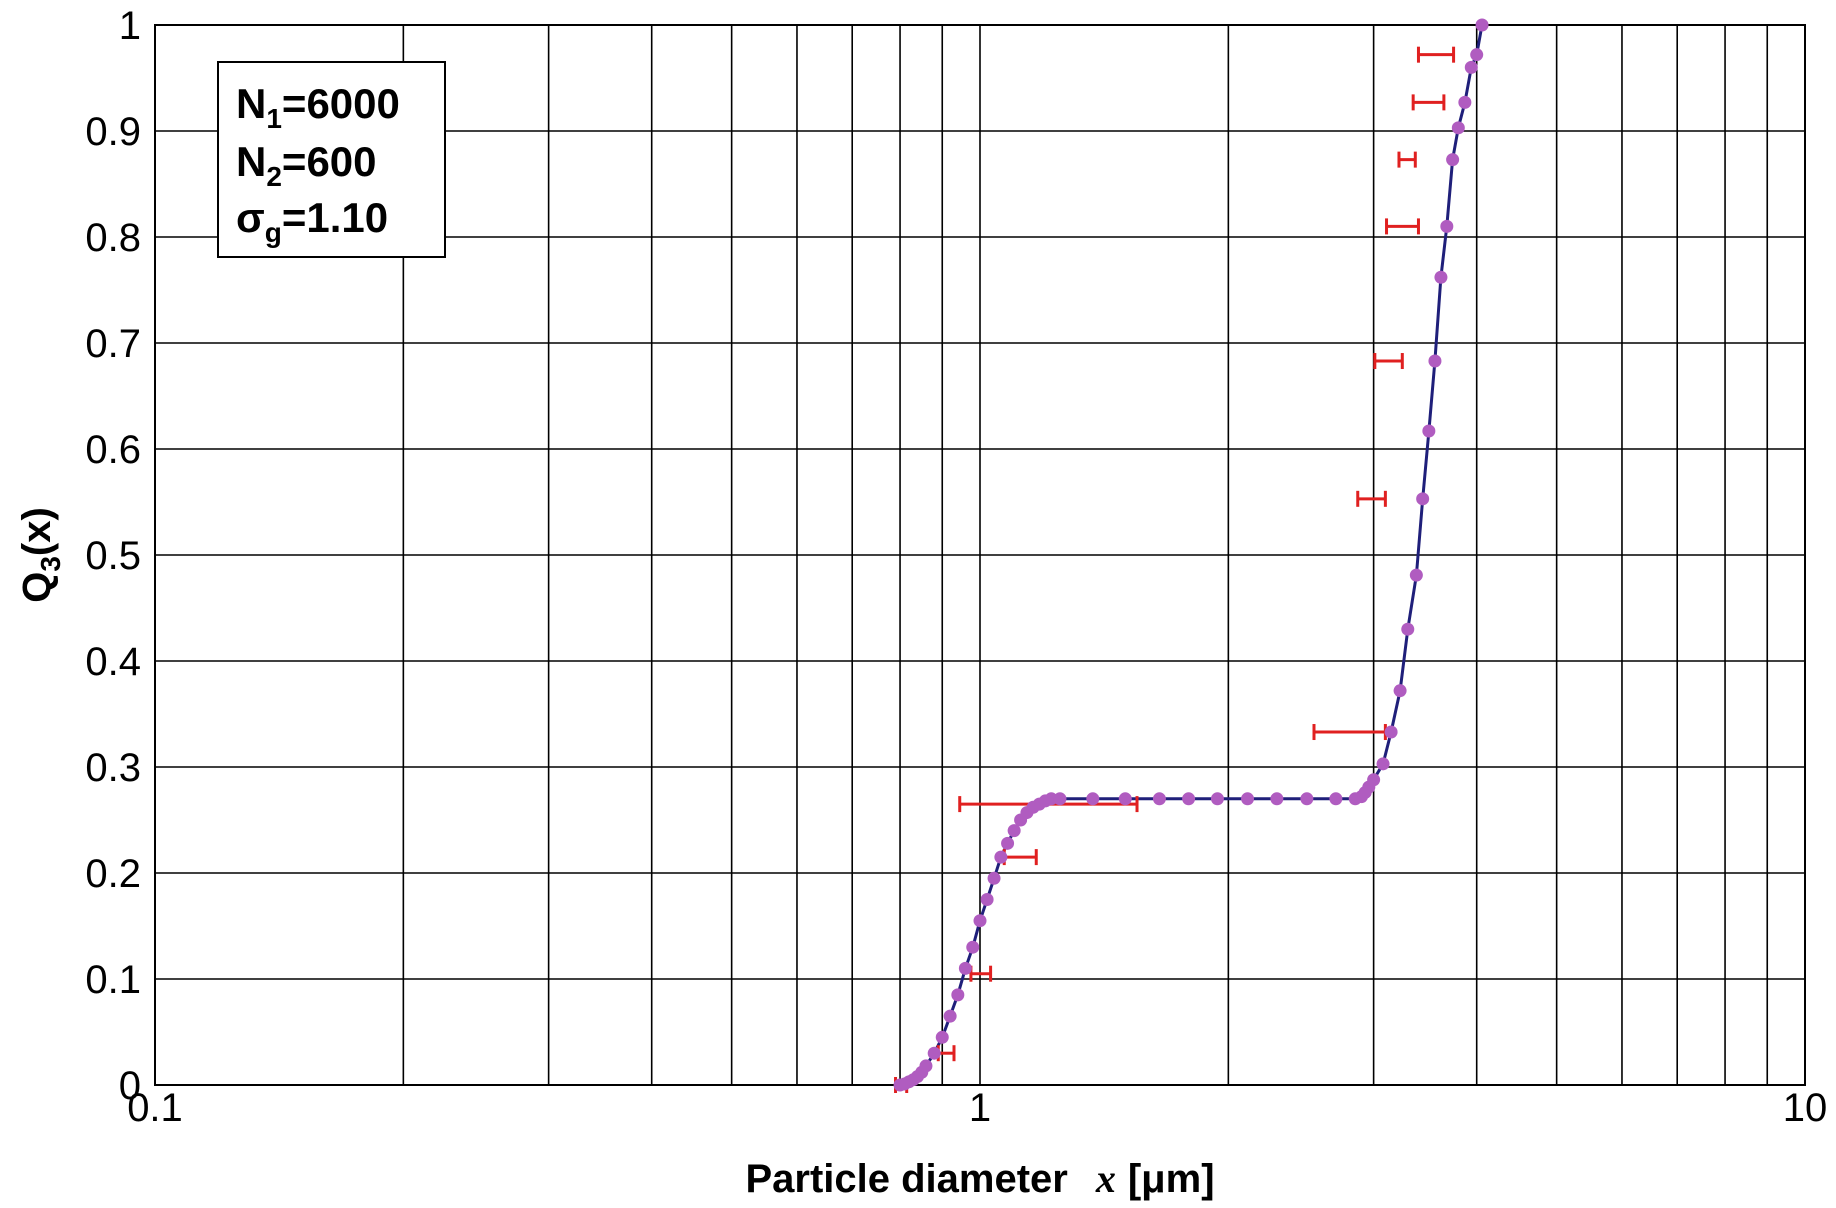 The width and height of the screenshot is (1836, 1208). I want to click on y-tick-label: 0.9, so click(113, 132).